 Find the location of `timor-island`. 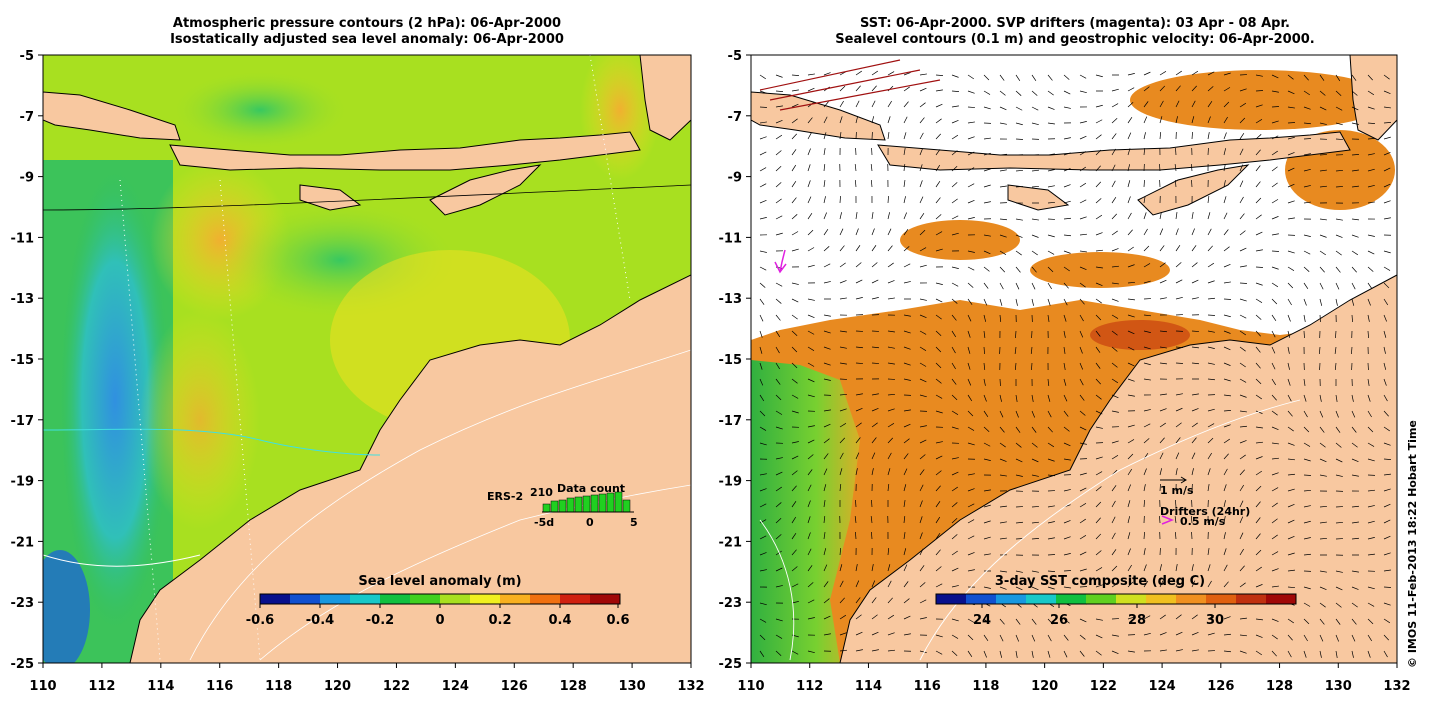

timor-island is located at coordinates (485, 190).